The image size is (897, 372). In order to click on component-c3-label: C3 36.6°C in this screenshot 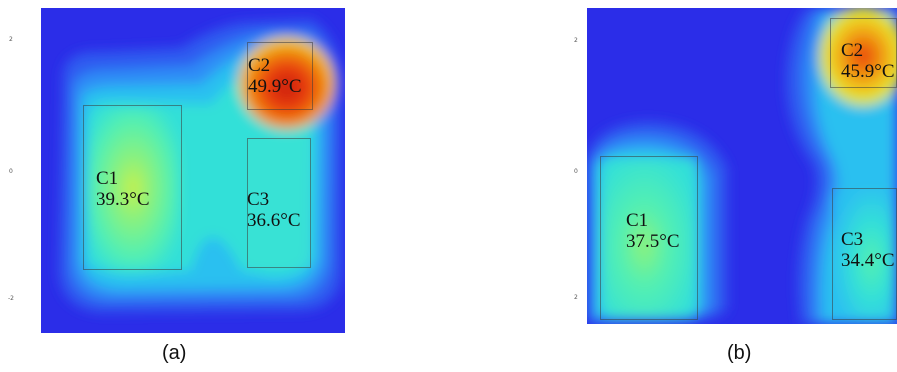, I will do `click(274, 210)`.